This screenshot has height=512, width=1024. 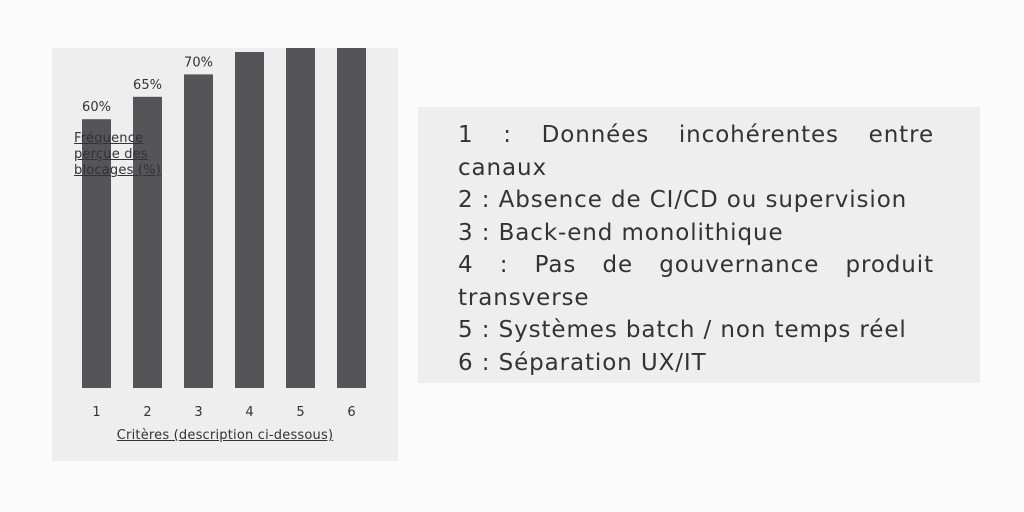 I want to click on legend-item-1: 1 : Données incohérentes entre canaux, so click(x=696, y=151).